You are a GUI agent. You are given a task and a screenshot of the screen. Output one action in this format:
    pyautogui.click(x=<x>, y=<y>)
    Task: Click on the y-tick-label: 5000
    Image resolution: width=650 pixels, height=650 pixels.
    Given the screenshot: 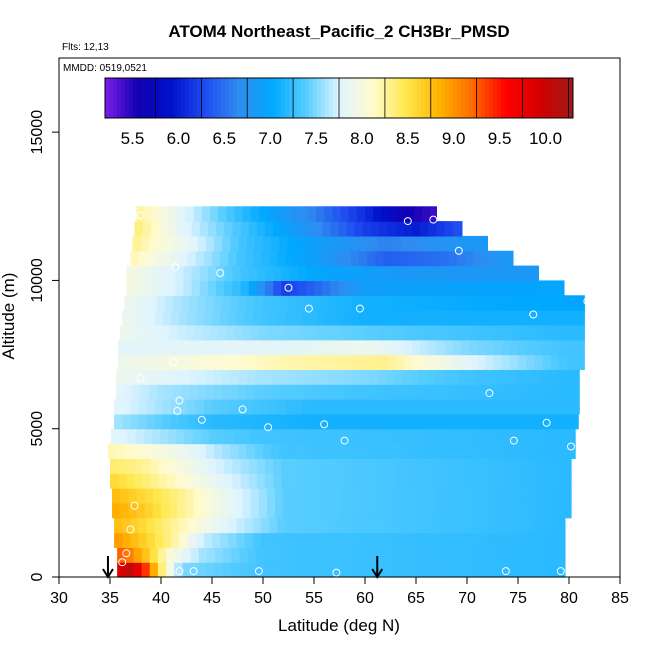 What is the action you would take?
    pyautogui.click(x=37, y=429)
    